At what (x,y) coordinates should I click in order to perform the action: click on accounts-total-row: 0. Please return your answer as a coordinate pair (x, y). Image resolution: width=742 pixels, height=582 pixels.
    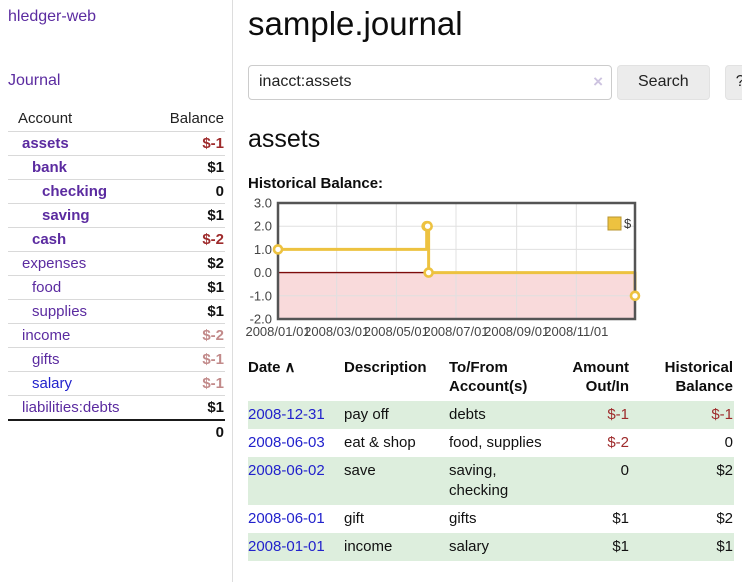
    Looking at the image, I should click on (116, 431).